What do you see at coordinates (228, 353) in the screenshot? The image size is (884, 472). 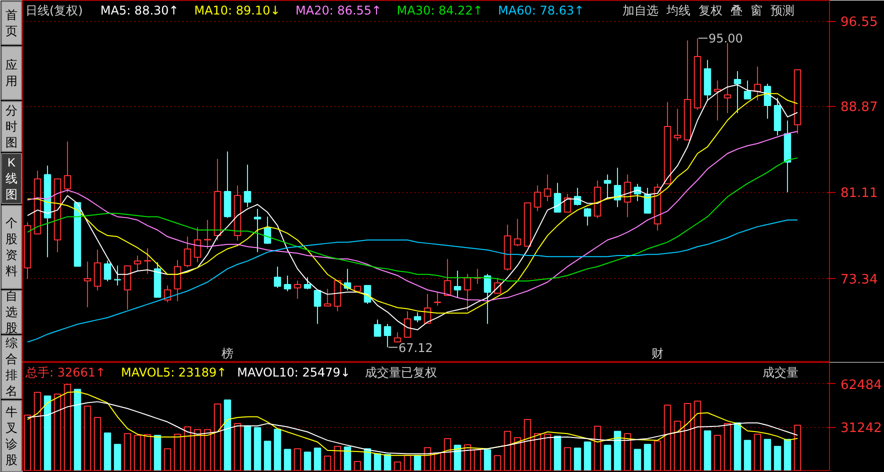 I see `annotation: 榜` at bounding box center [228, 353].